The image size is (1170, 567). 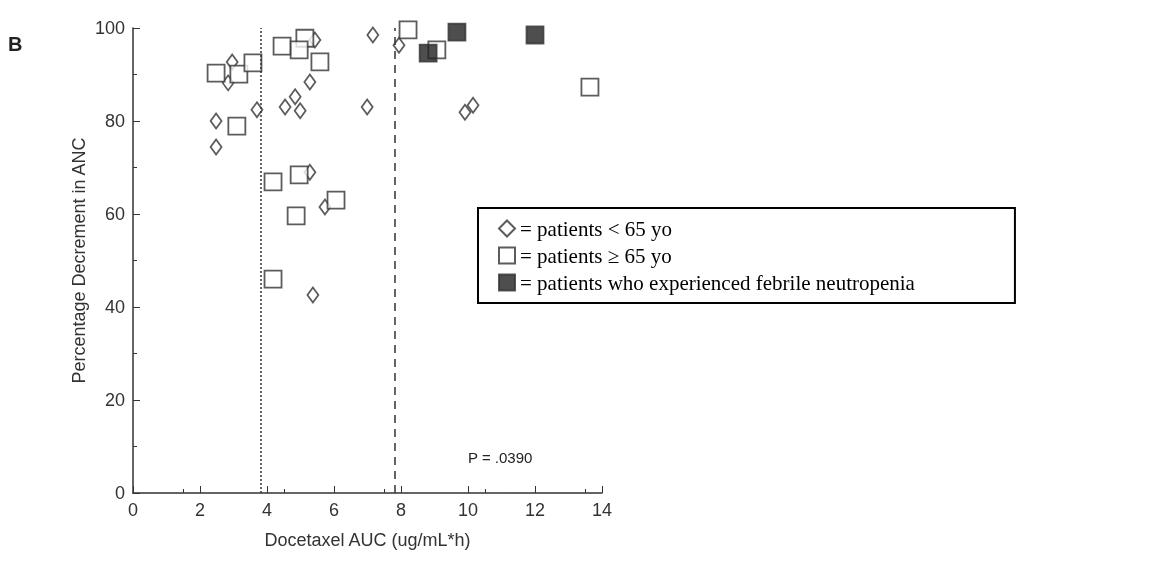 What do you see at coordinates (114, 307) in the screenshot?
I see `y-tick-label: 40` at bounding box center [114, 307].